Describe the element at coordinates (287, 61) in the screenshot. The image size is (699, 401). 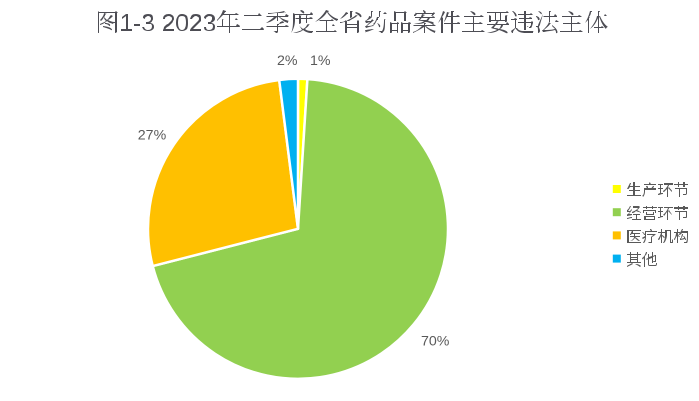
I see `svg-text: 2%` at that location.